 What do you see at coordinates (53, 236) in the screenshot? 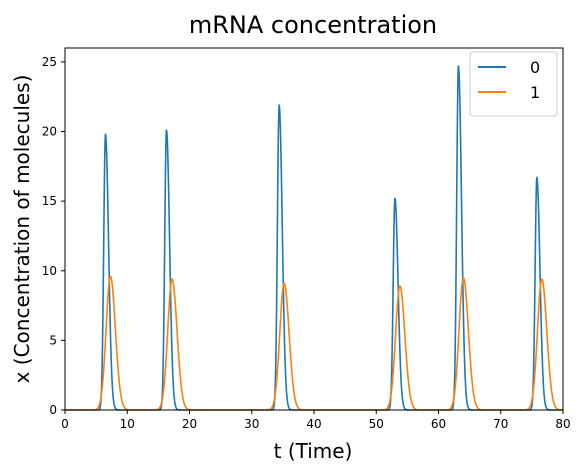
I see `y-axis: 0 5 10 15 20 25` at bounding box center [53, 236].